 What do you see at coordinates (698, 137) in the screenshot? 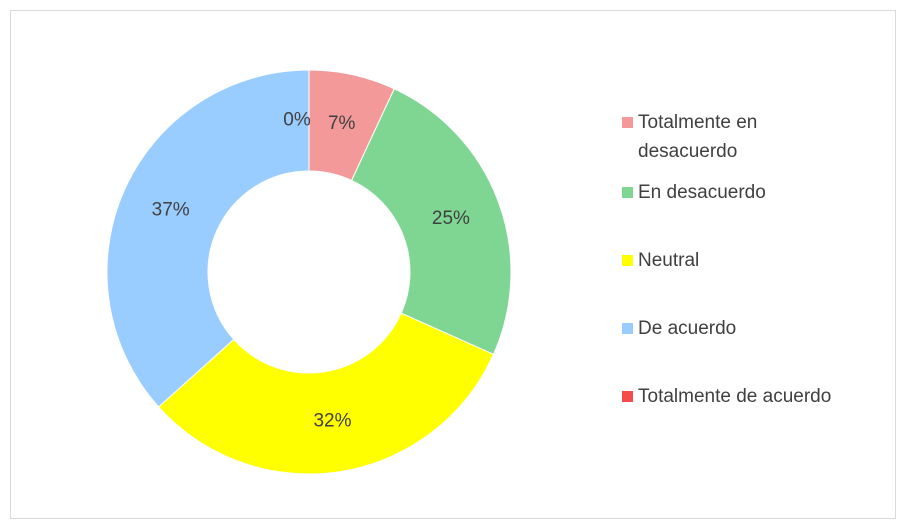
I see `legend-label: Totalmente en desacuerdo` at bounding box center [698, 137].